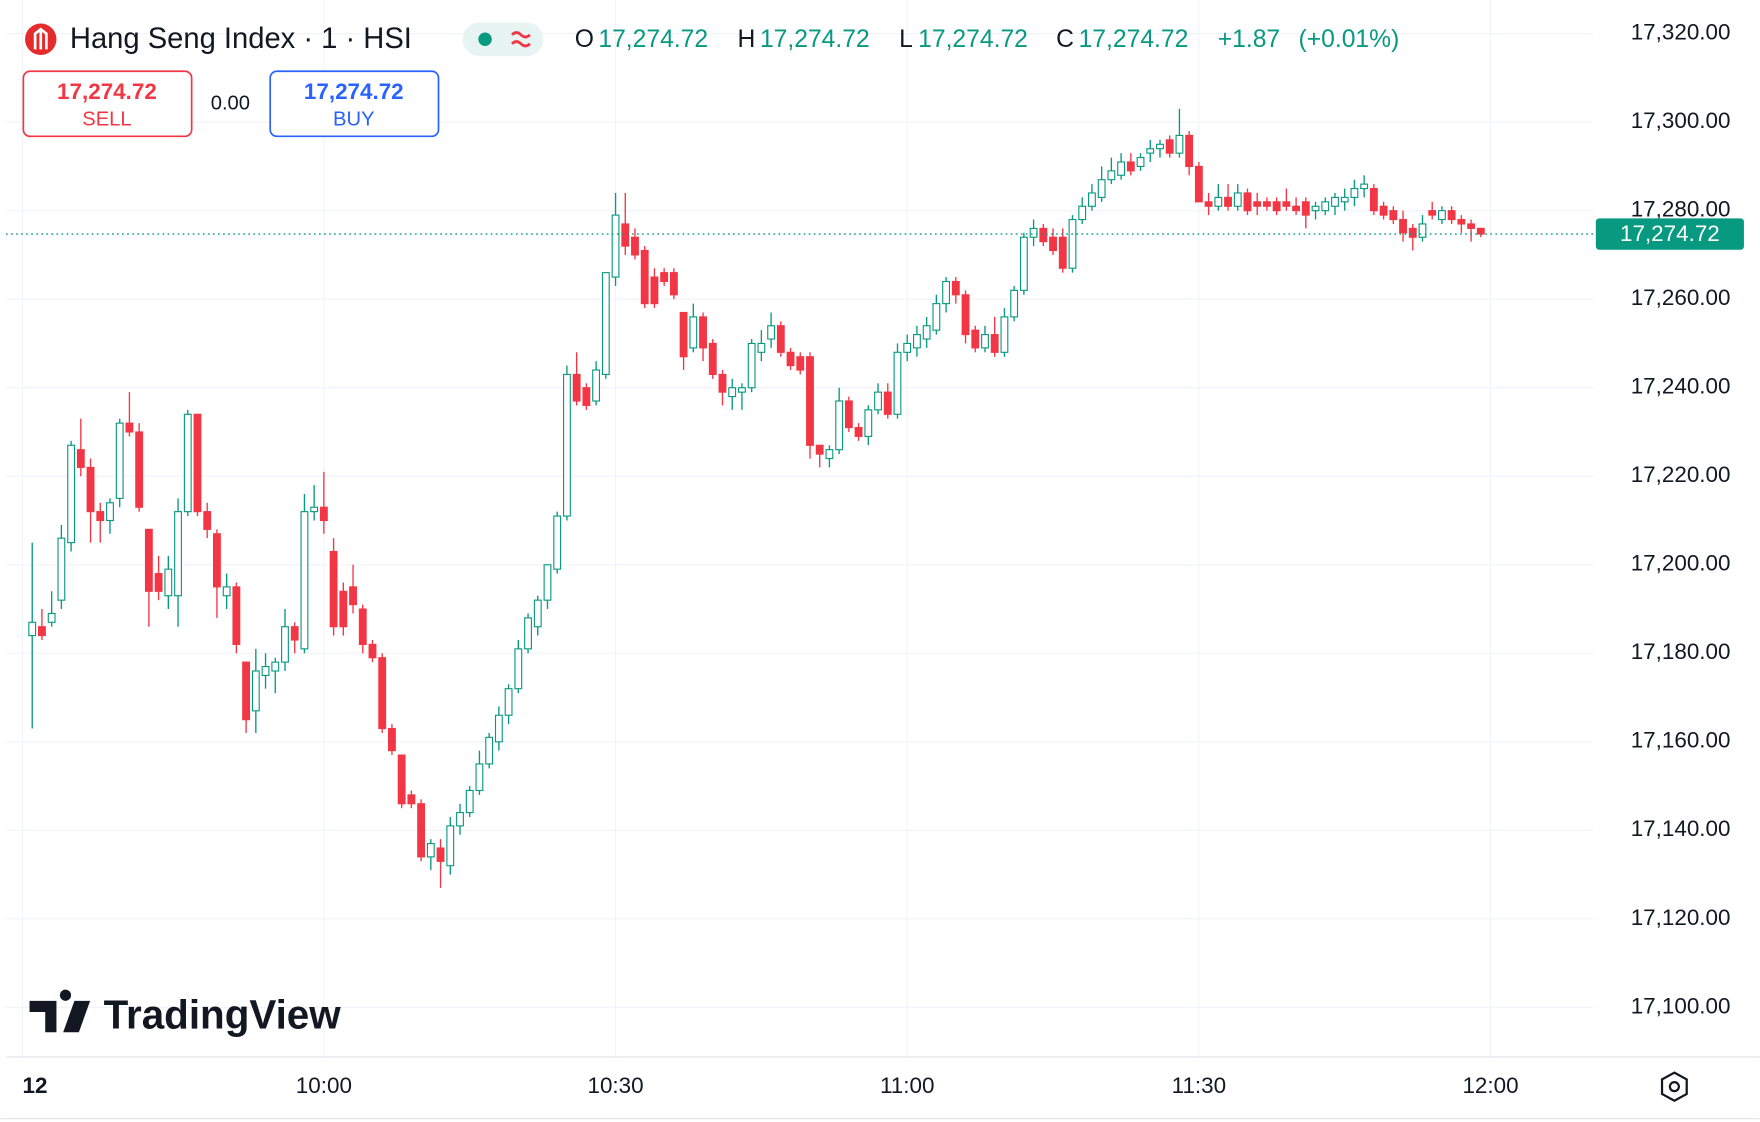 This screenshot has width=1760, height=1122. I want to click on market-status-pill, so click(503, 39).